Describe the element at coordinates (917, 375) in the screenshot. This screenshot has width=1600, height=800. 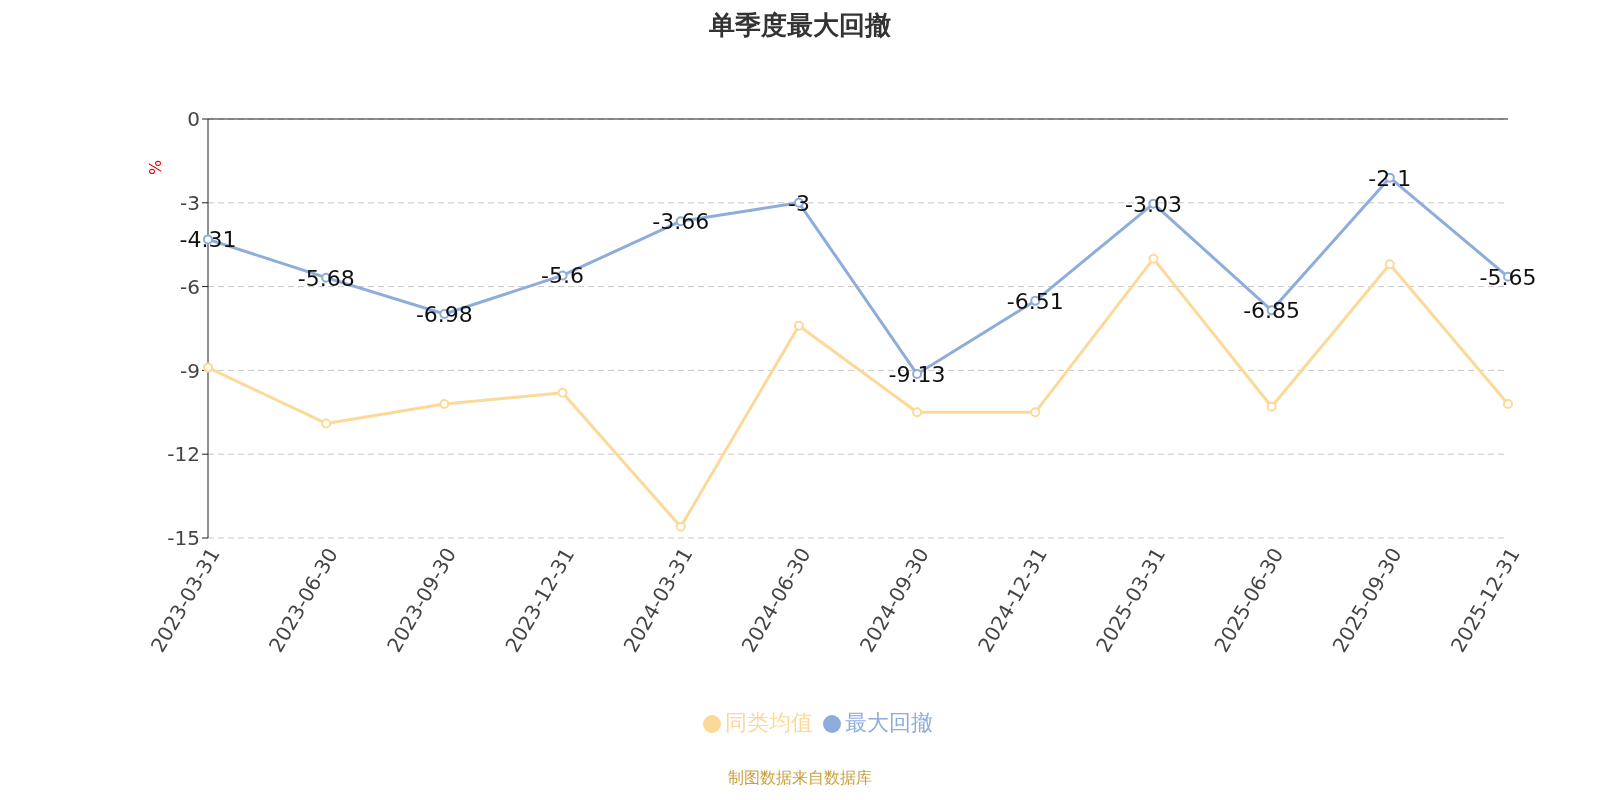
I see `data-label: -9.13` at that location.